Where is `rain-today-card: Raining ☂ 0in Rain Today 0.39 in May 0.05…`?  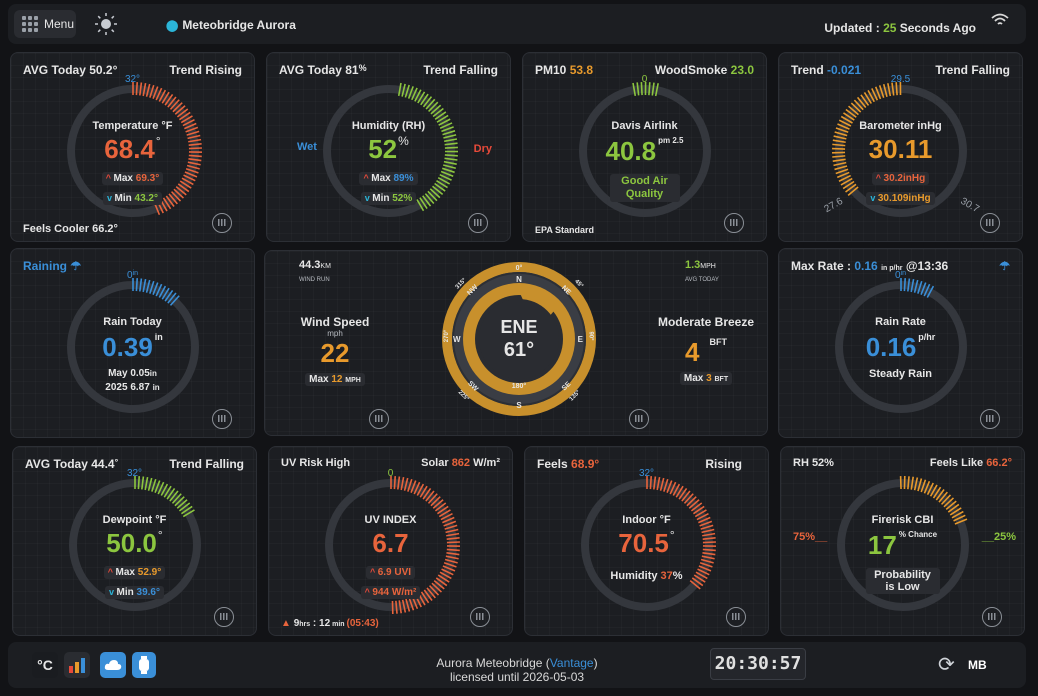 rain-today-card: Raining ☂ 0in Rain Today 0.39 in May 0.05… is located at coordinates (132, 343).